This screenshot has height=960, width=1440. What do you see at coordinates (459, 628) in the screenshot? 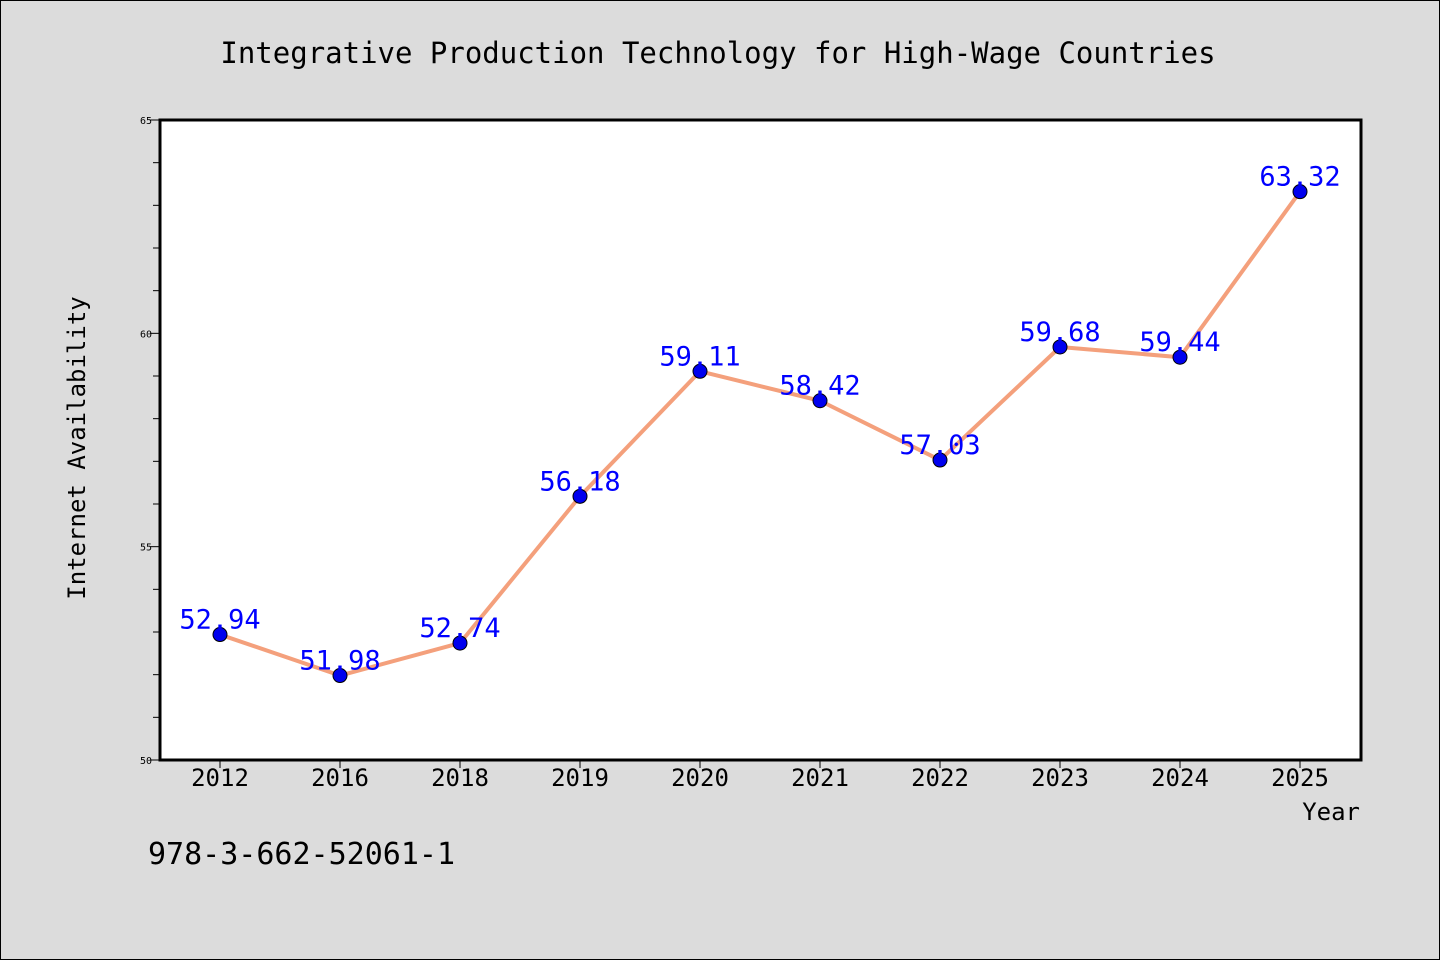
I see `data-label: 52.74` at bounding box center [459, 628].